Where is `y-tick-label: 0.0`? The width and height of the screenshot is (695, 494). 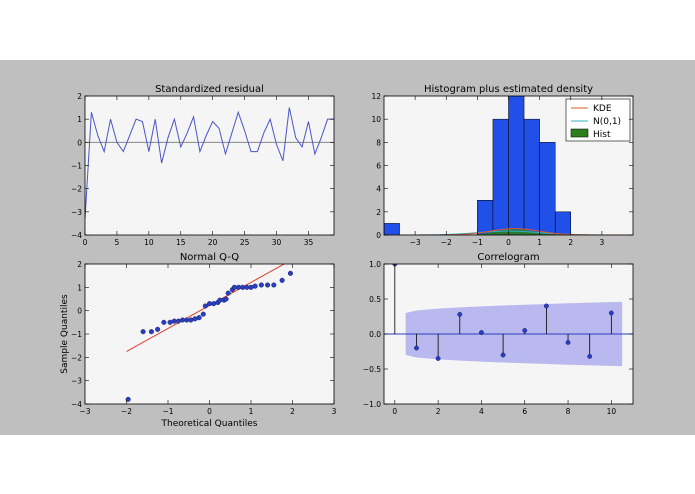 y-tick-label: 0.0 is located at coordinates (375, 334).